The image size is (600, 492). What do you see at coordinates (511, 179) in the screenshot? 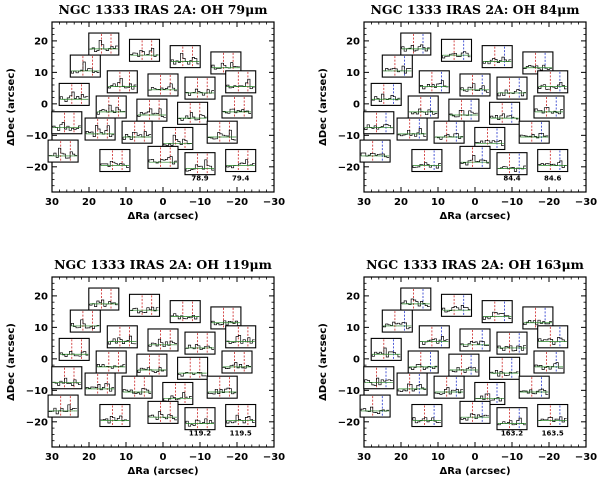
I see `wavelength-label-1: 84.4` at bounding box center [511, 179].